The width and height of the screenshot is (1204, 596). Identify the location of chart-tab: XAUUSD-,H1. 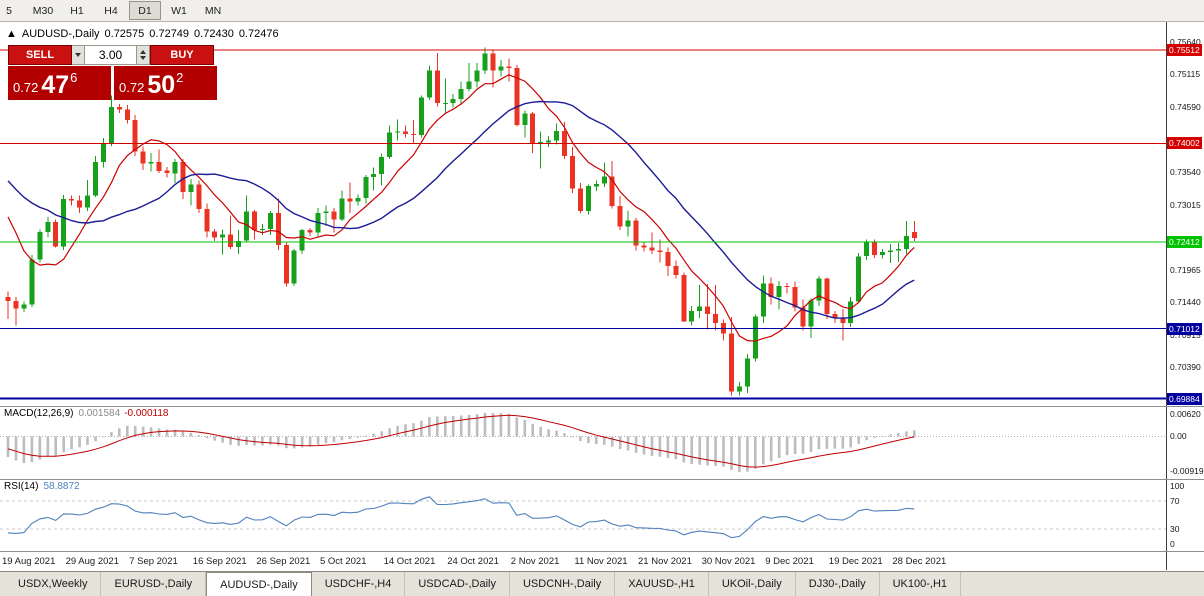
(662, 584).